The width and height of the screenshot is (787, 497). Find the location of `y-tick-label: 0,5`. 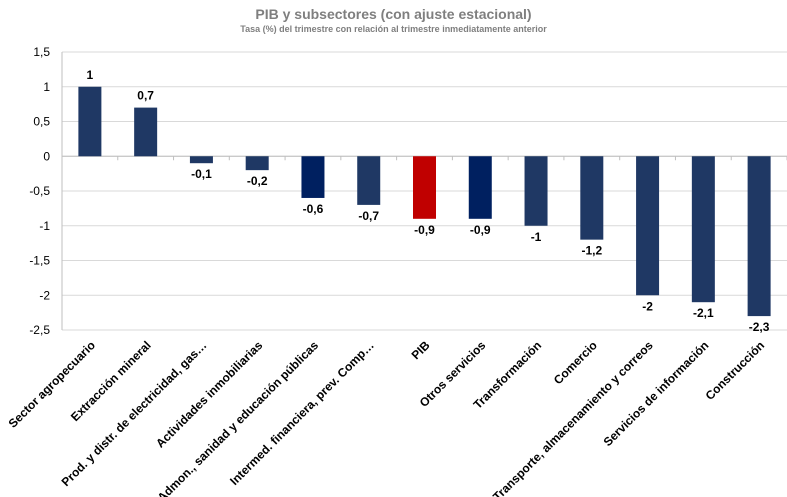

y-tick-label: 0,5 is located at coordinates (41, 122).